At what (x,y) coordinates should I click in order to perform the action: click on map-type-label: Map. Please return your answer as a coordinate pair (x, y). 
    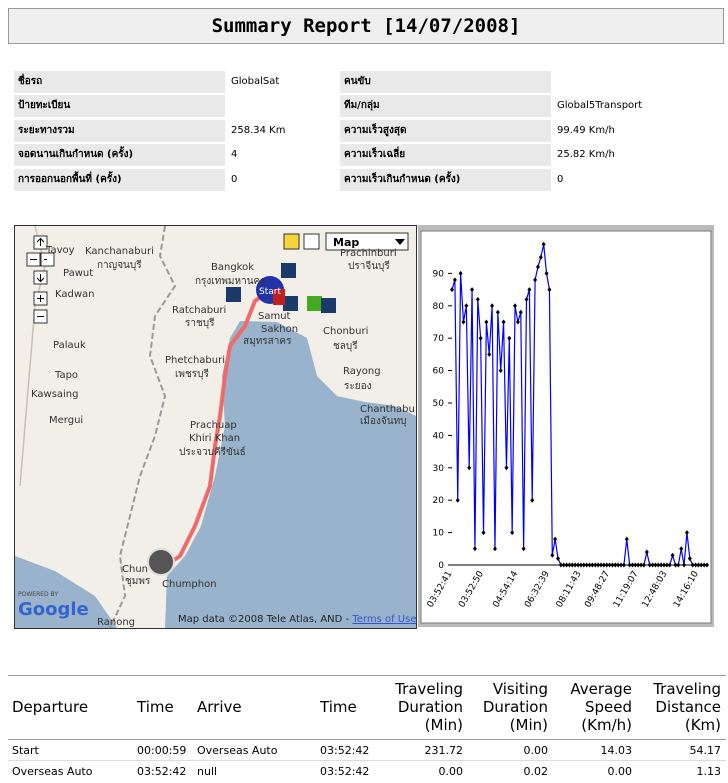
    Looking at the image, I should click on (346, 242).